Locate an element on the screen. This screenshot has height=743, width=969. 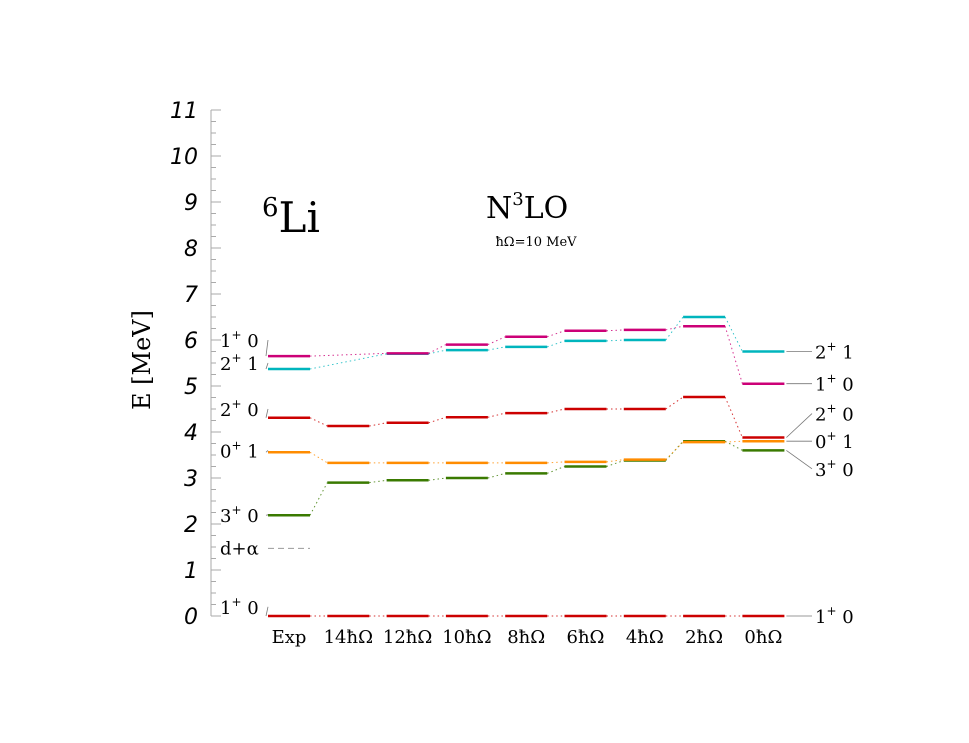
y-tick-labels: 0 1 2 3 4 5 6 7 8 9 10 11 is located at coordinates (184, 364).